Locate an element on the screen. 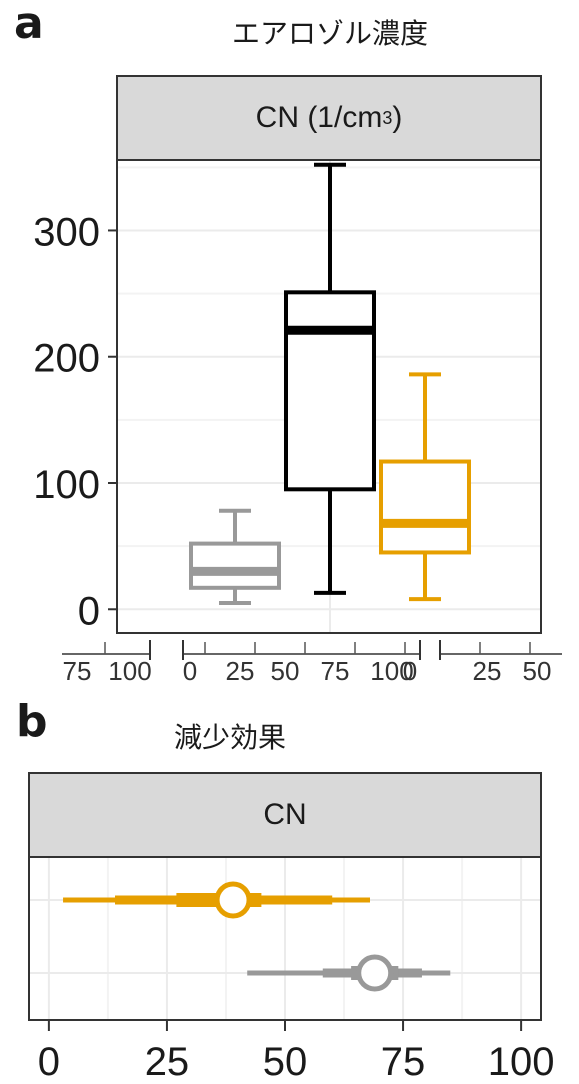 The width and height of the screenshot is (579, 1084). a-y-tick-label: 200 is located at coordinates (66, 359).